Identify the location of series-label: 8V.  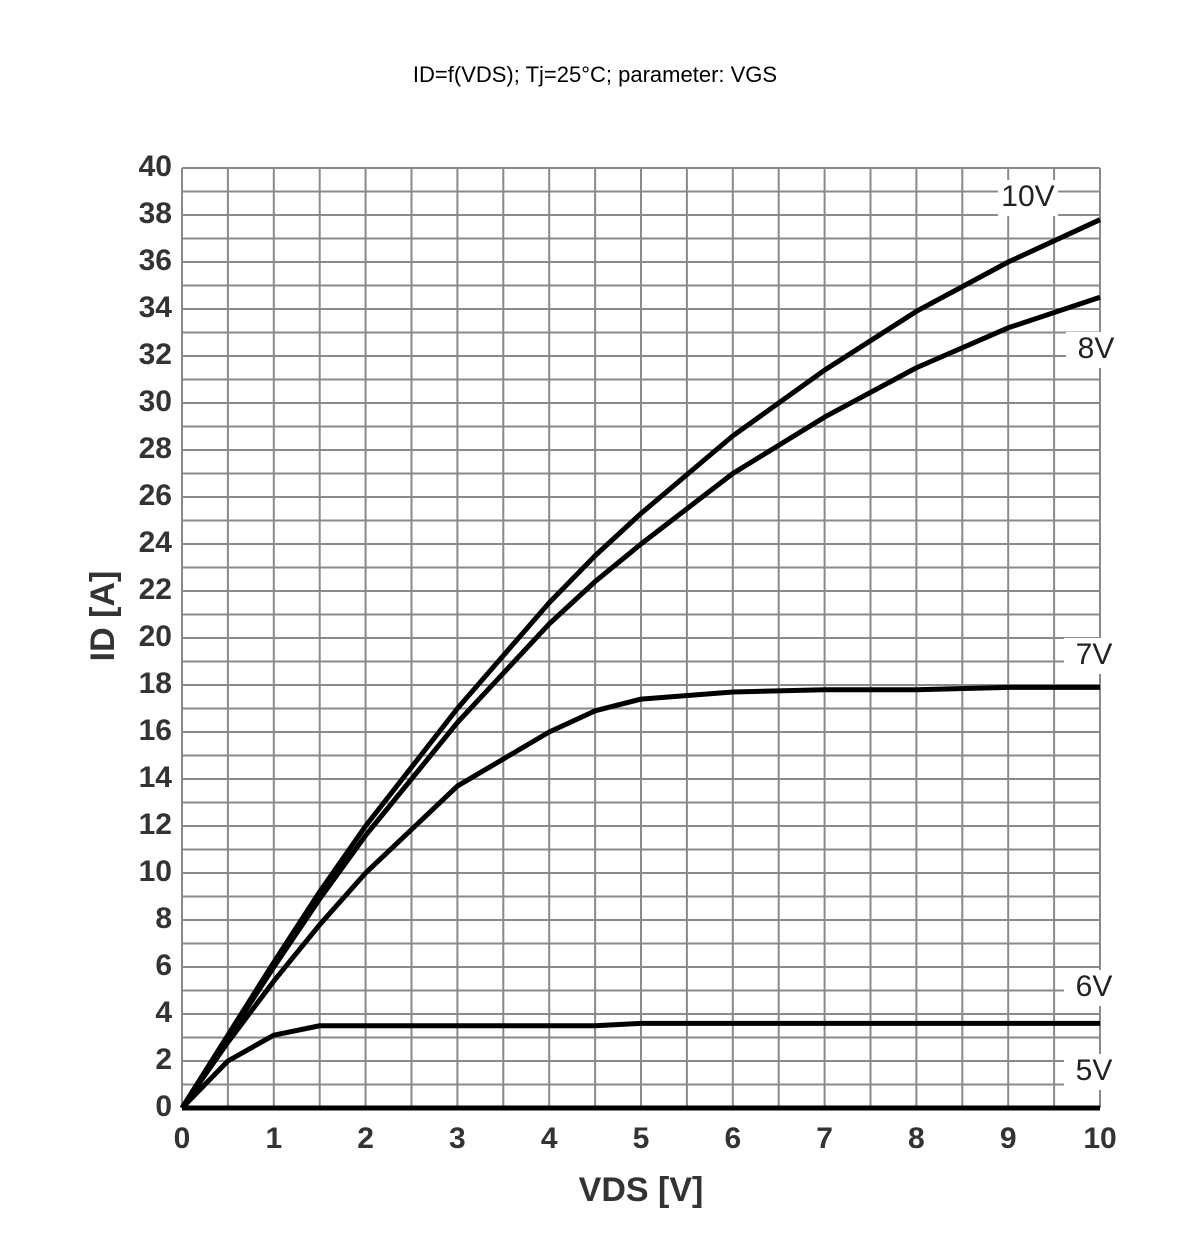
(1096, 348).